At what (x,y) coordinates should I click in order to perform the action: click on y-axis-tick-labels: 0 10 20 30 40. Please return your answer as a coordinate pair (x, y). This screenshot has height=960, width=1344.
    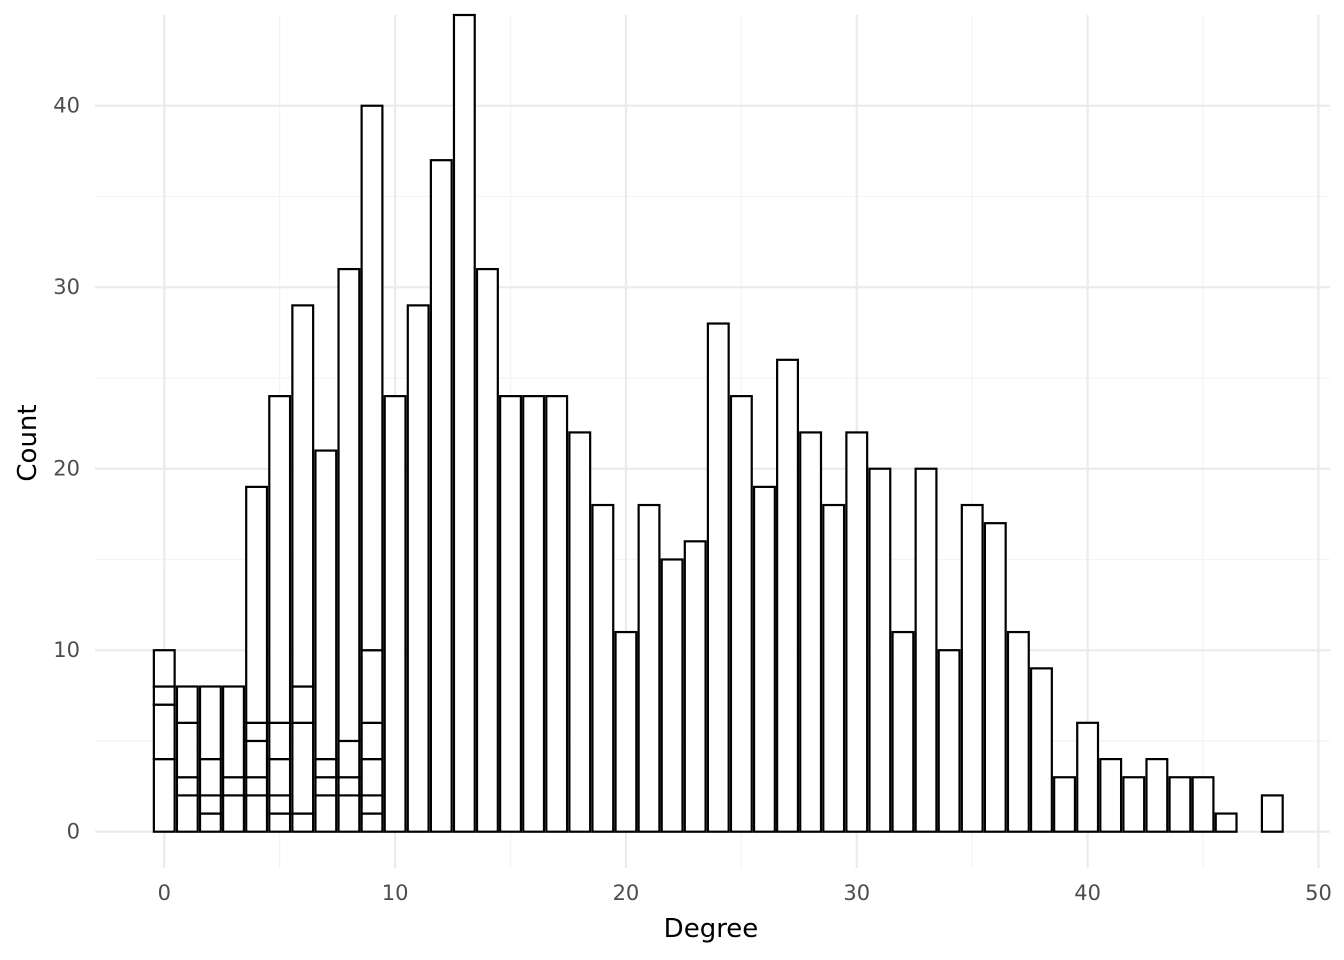
    Looking at the image, I should click on (66, 469).